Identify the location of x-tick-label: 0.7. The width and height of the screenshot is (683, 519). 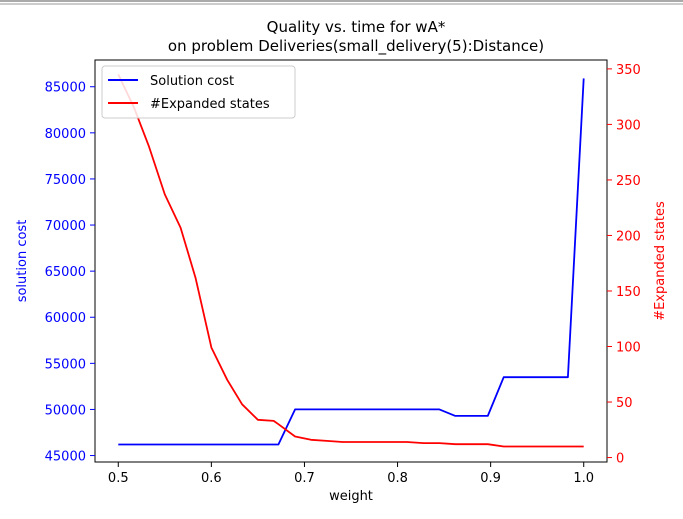
(304, 478).